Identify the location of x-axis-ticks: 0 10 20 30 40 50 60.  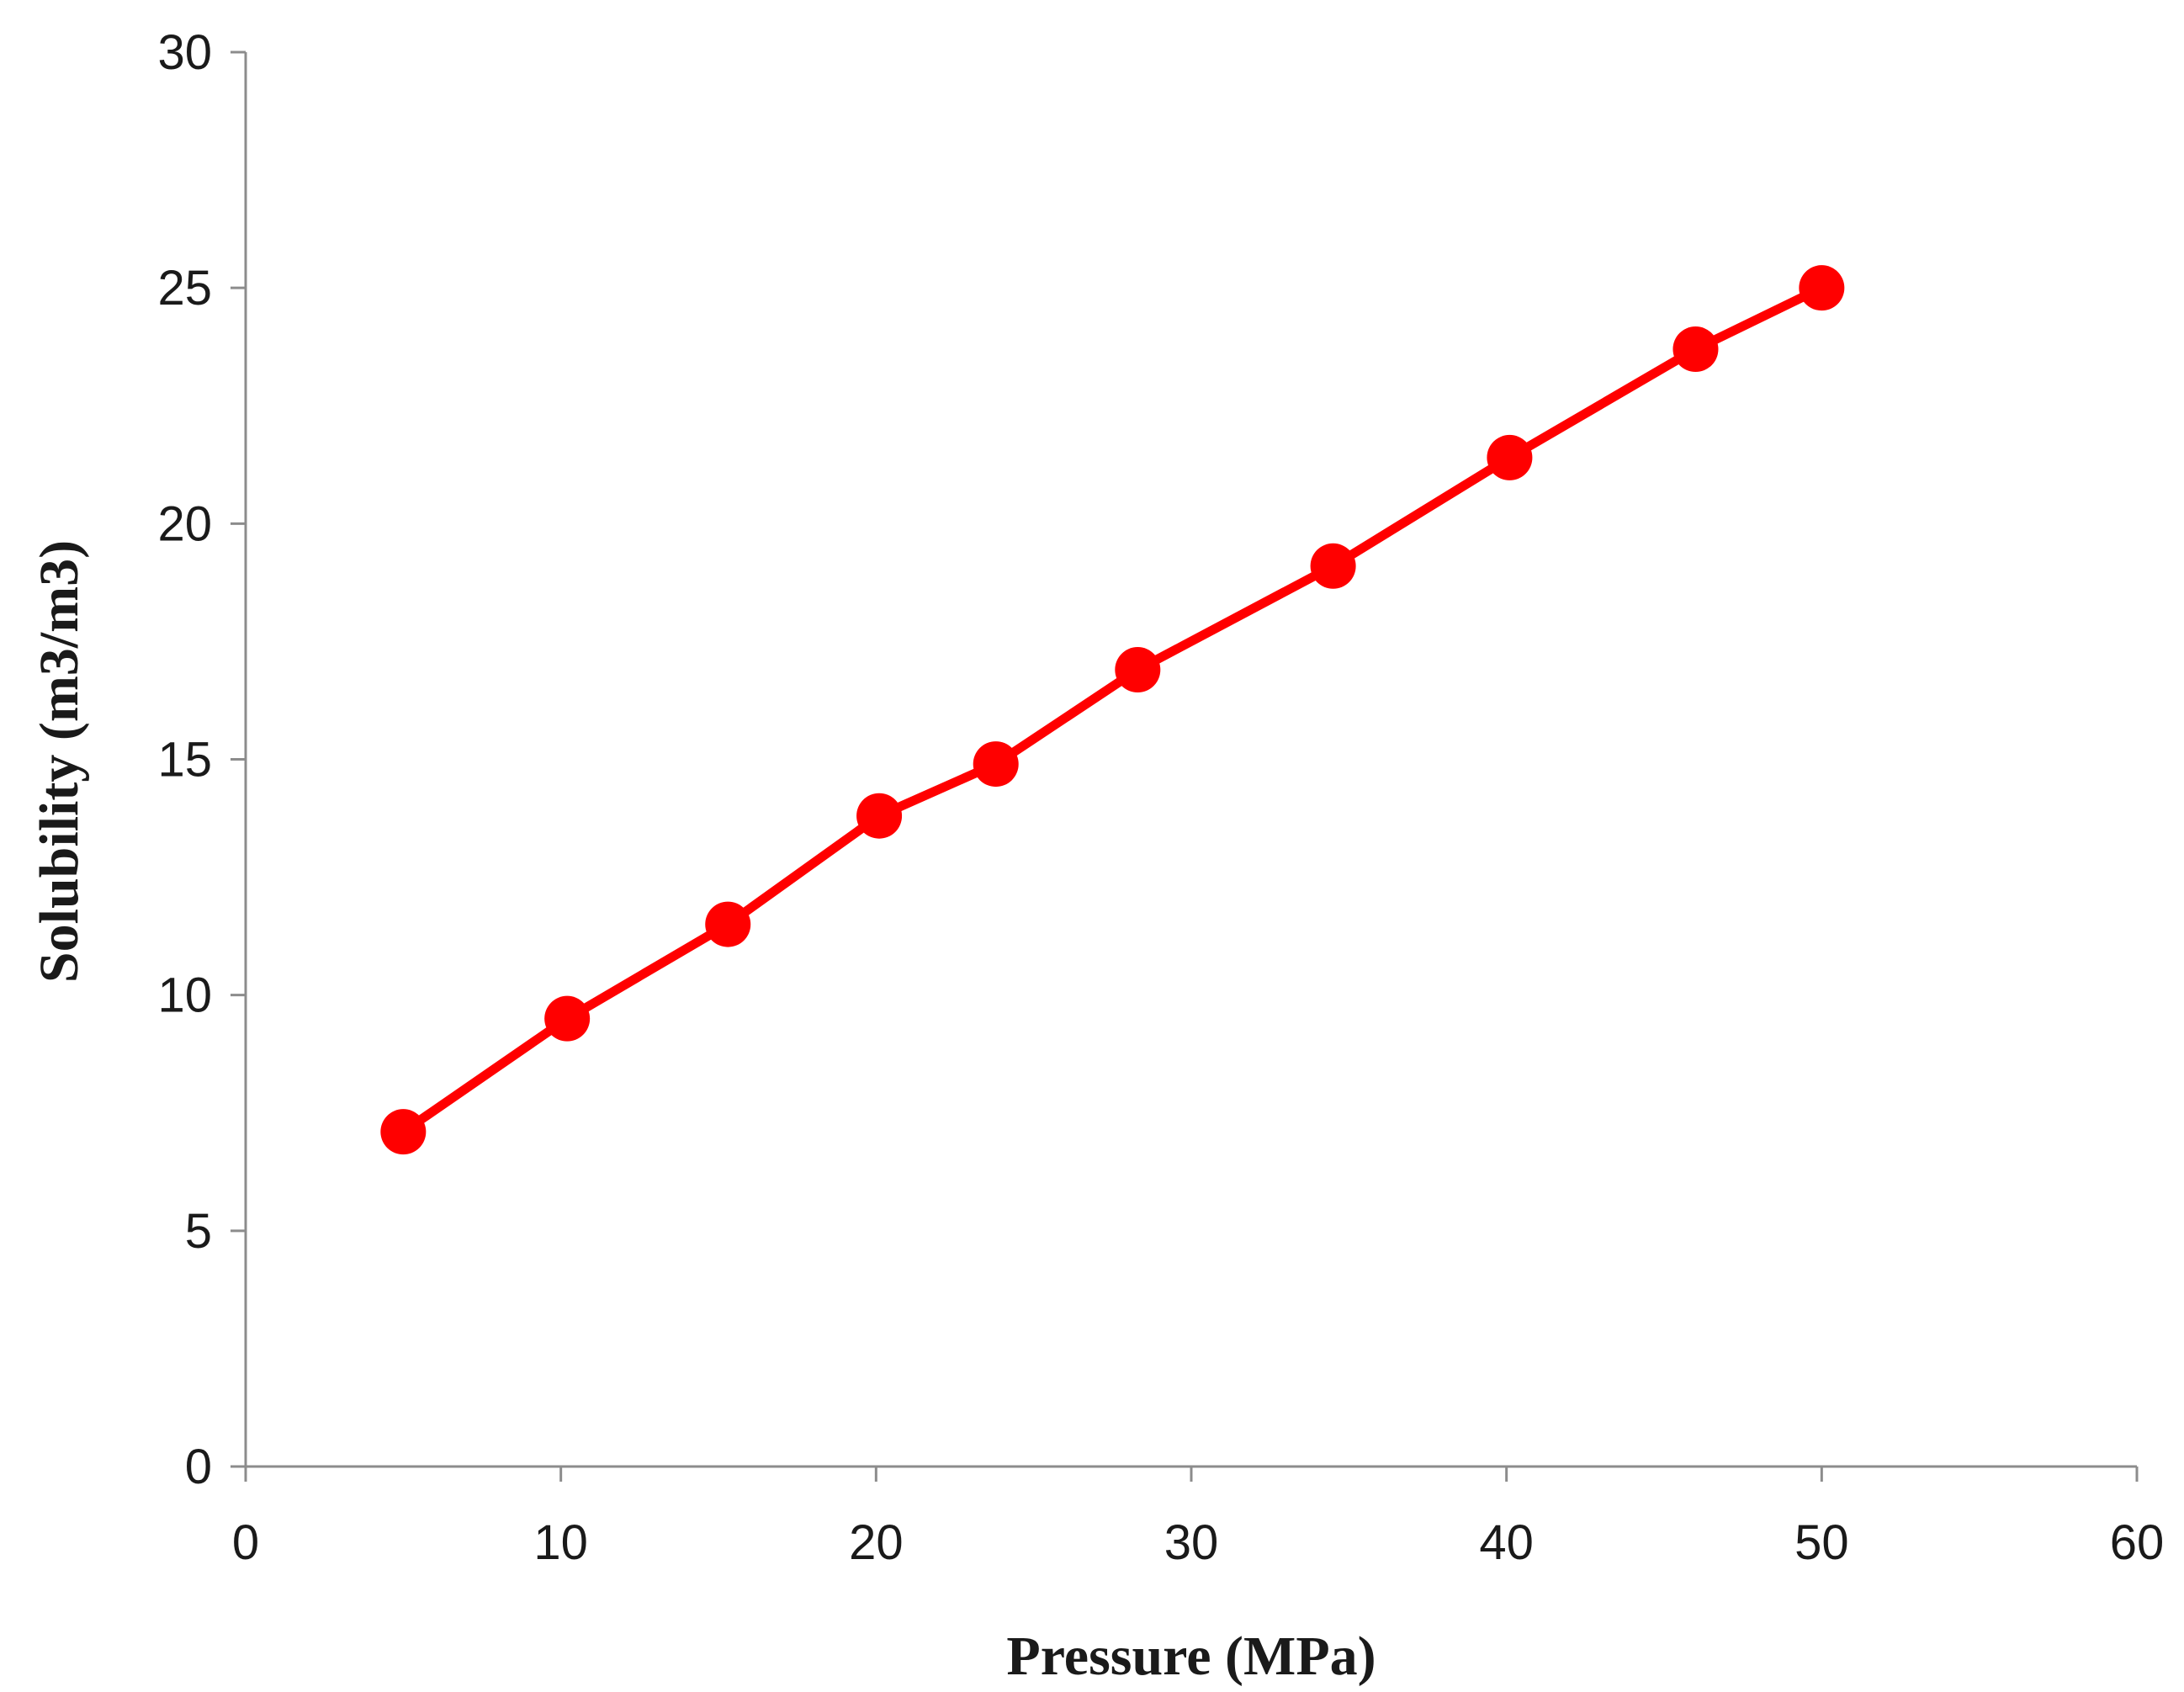
(1198, 1518).